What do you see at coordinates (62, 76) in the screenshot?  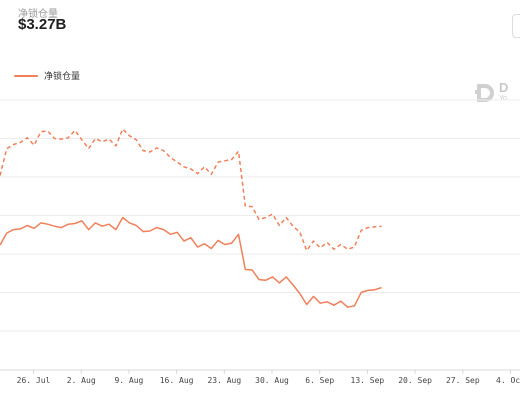 I see `legend-label: 净锁仓量` at bounding box center [62, 76].